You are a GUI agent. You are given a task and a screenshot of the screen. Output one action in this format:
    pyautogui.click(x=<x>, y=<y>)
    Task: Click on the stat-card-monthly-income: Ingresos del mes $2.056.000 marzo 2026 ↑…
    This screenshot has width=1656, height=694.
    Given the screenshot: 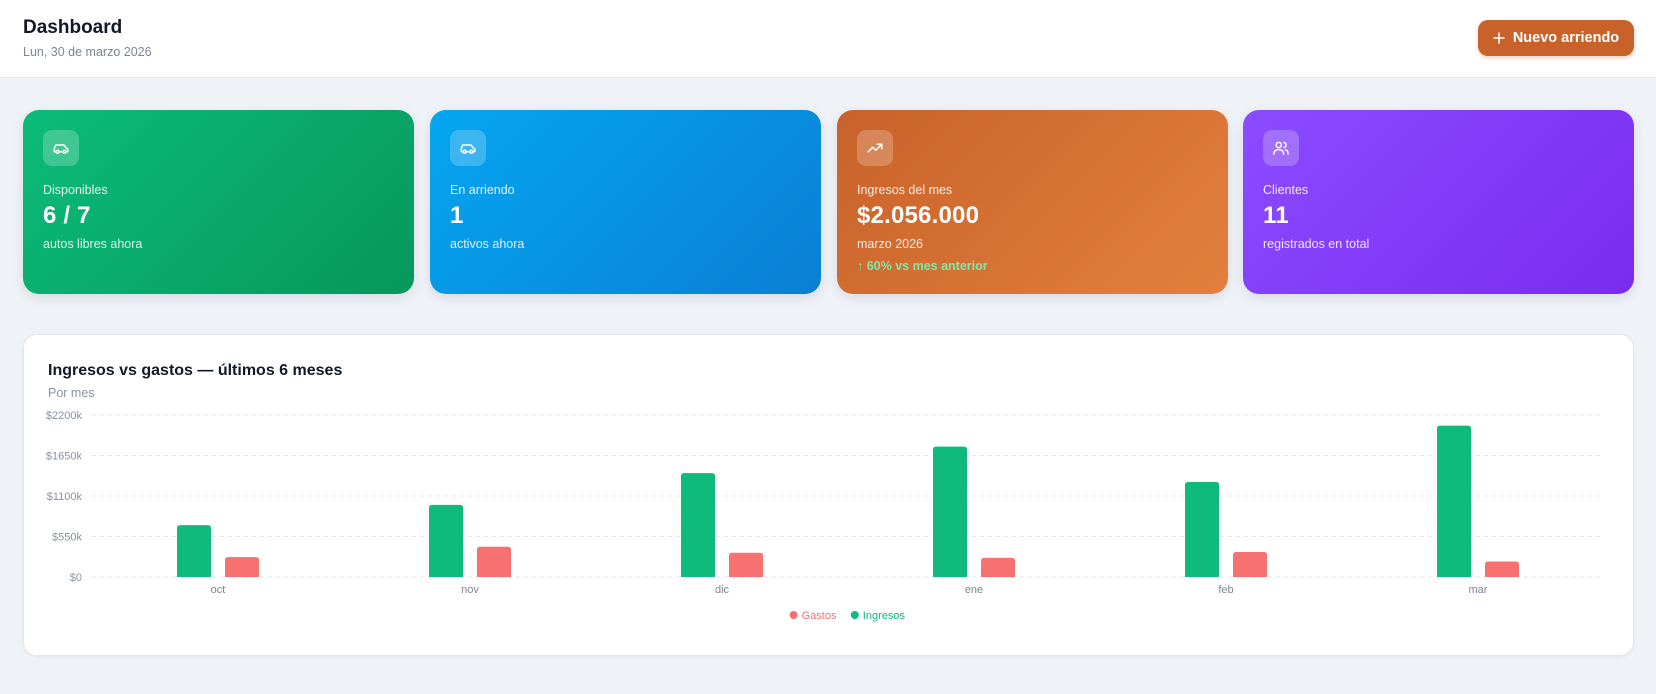 What is the action you would take?
    pyautogui.click(x=1032, y=202)
    